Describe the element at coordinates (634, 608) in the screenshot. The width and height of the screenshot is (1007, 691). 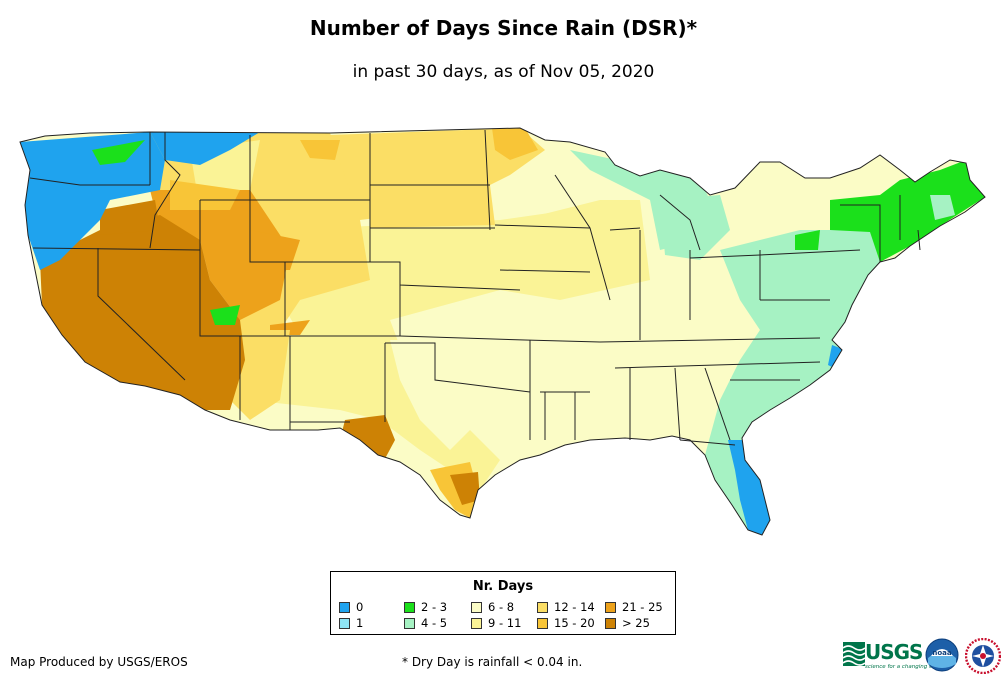
I see `legend-item-8: 21 - 25` at that location.